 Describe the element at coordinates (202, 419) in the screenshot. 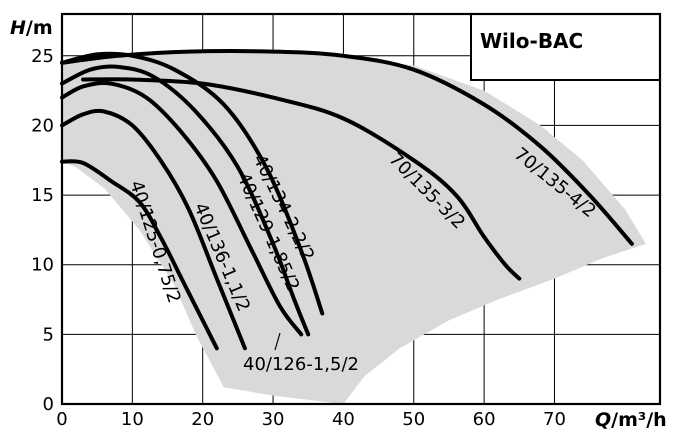

I see `x-tick-label-20: 20` at that location.